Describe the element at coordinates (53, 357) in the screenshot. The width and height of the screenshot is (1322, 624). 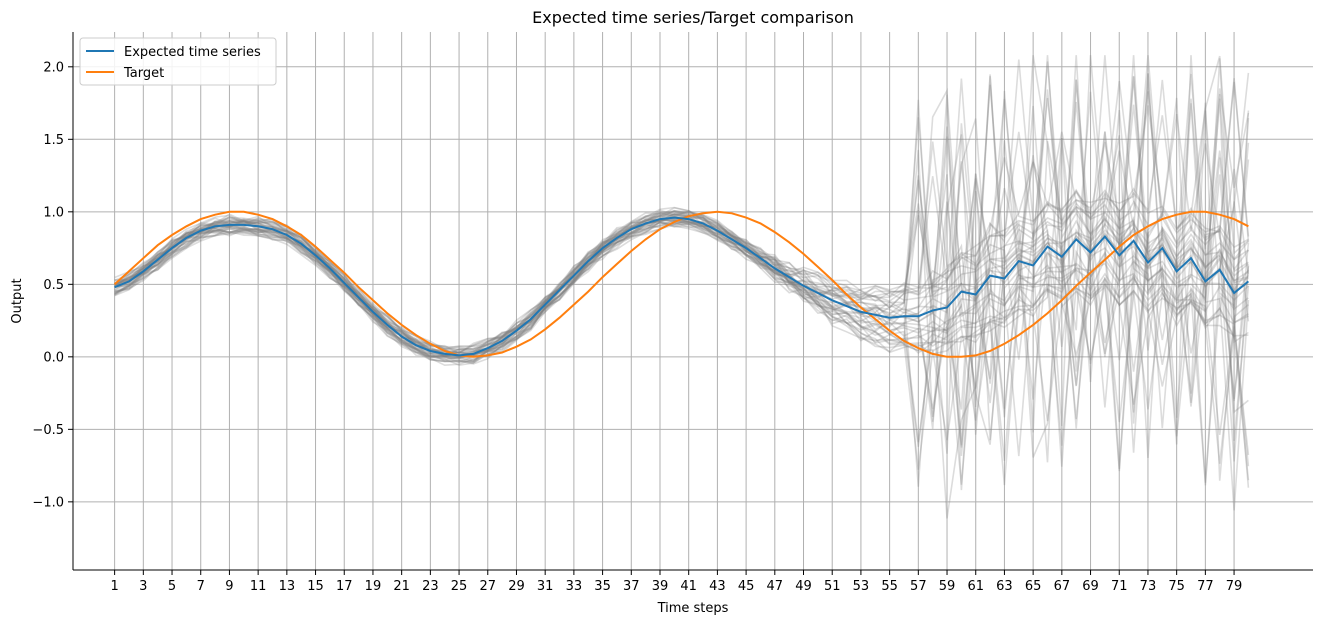
I see `y-tick-label: 0.0` at that location.